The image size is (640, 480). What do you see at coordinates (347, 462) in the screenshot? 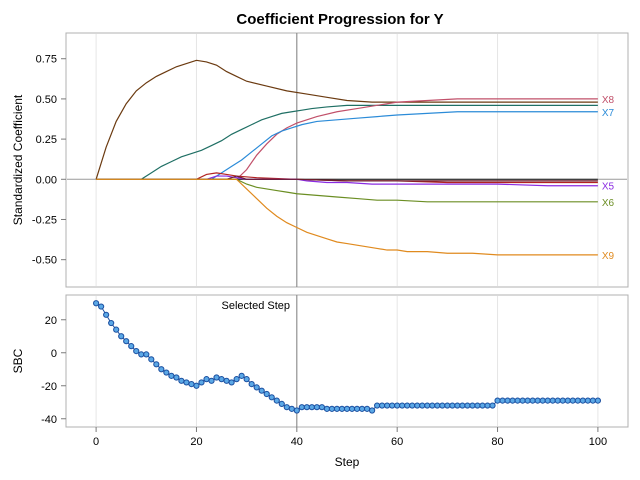
I see `step-x-axis-label: Step` at bounding box center [347, 462].